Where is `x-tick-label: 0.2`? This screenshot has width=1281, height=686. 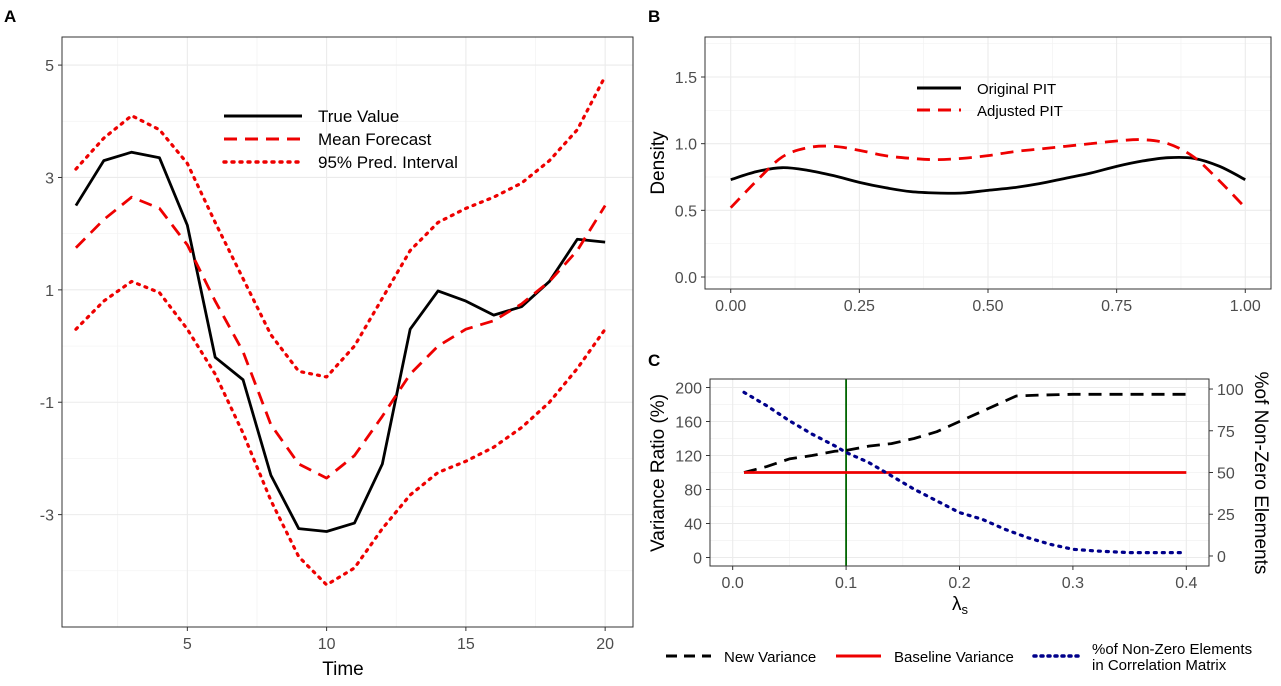 x-tick-label: 0.2 is located at coordinates (959, 583).